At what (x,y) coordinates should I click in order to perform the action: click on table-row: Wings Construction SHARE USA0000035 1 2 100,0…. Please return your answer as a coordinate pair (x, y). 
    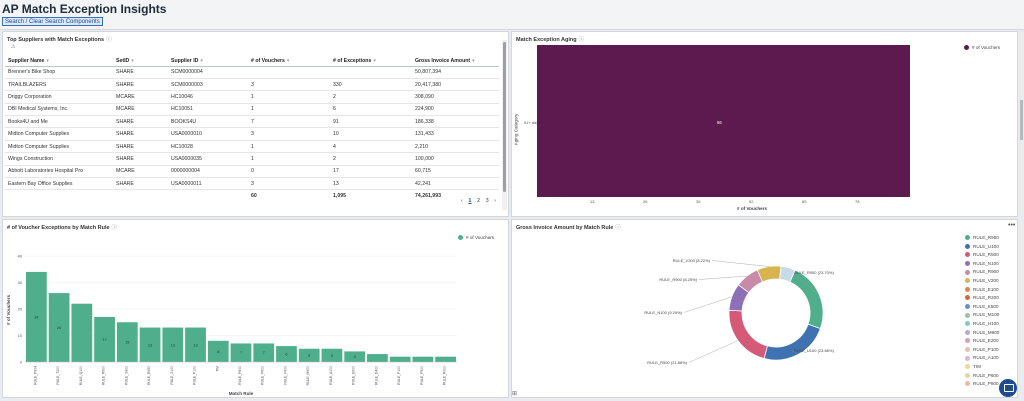
    Looking at the image, I should click on (252, 159).